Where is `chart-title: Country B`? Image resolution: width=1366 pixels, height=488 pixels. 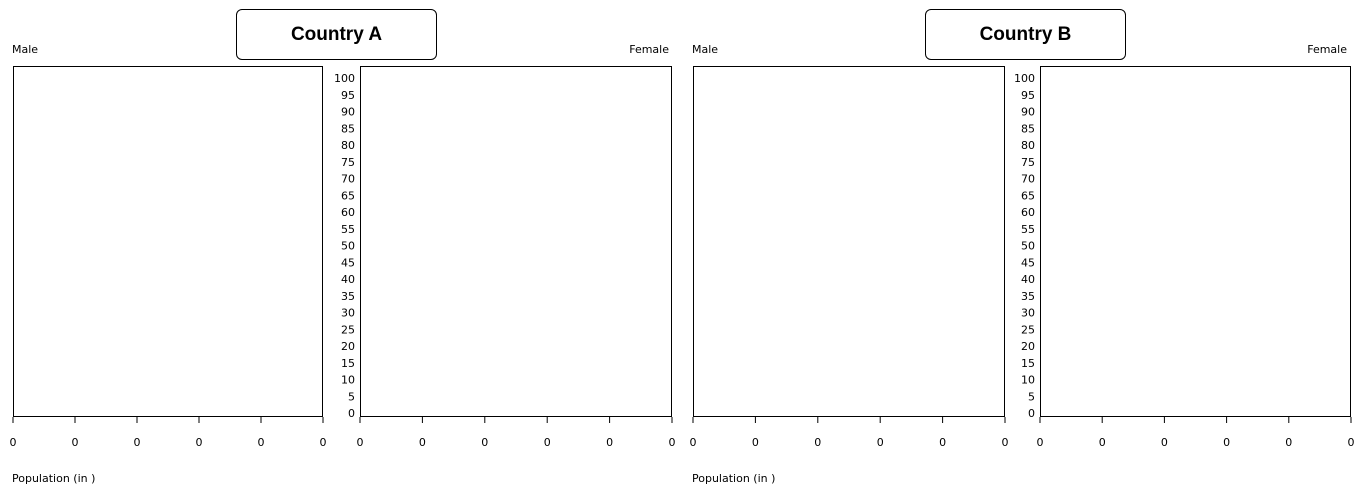
chart-title: Country B is located at coordinates (1025, 34).